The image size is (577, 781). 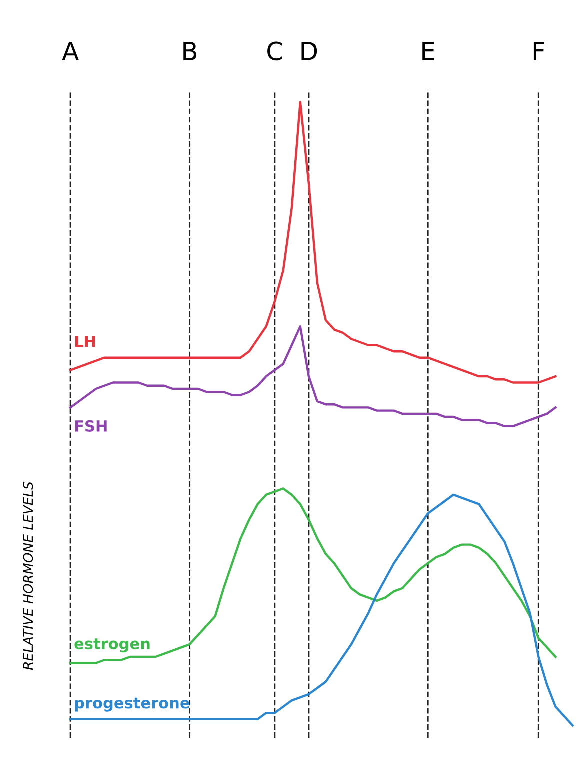 What do you see at coordinates (28, 576) in the screenshot?
I see `y-axis-title: RELATIVE HORMONE LEVELS` at bounding box center [28, 576].